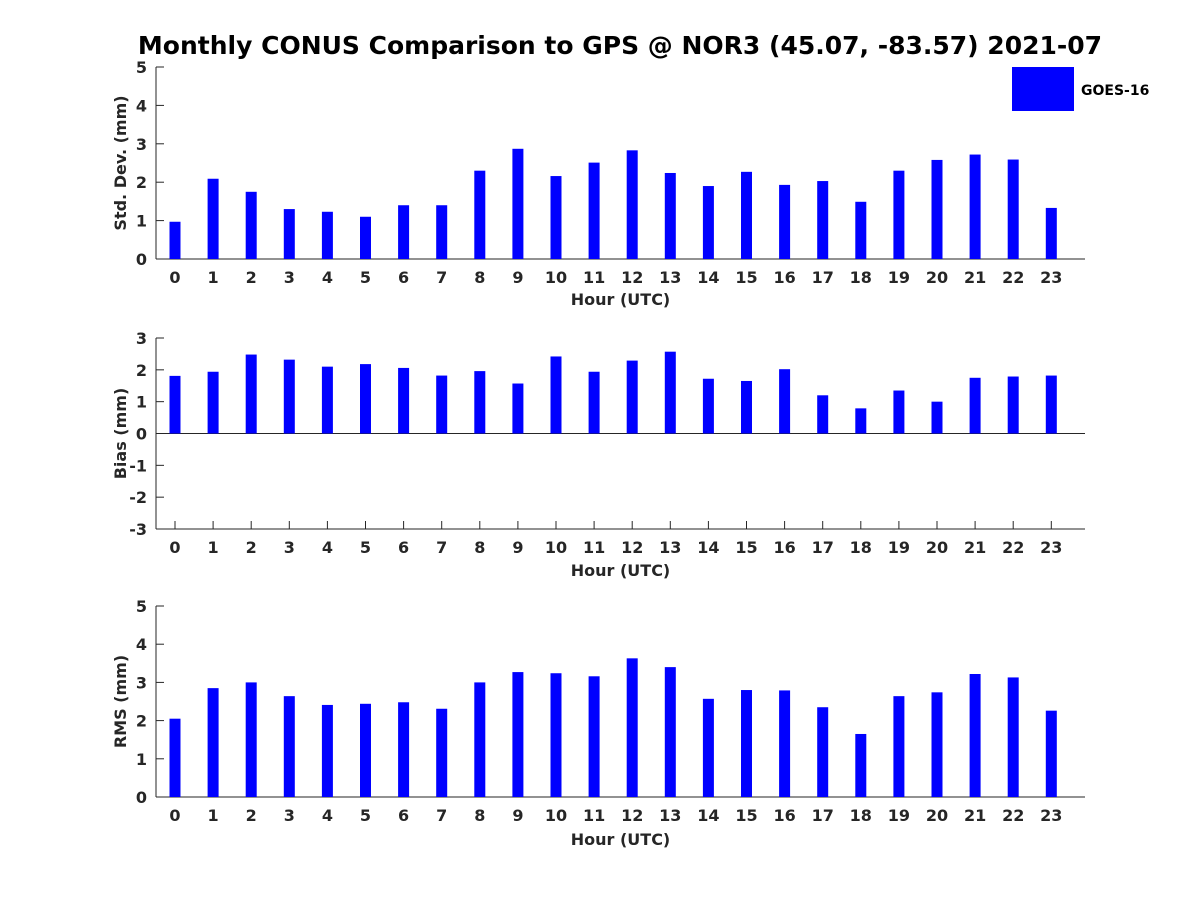 The height and width of the screenshot is (900, 1200). What do you see at coordinates (141, 797) in the screenshot?
I see `rms-ytick-label: 0` at bounding box center [141, 797].